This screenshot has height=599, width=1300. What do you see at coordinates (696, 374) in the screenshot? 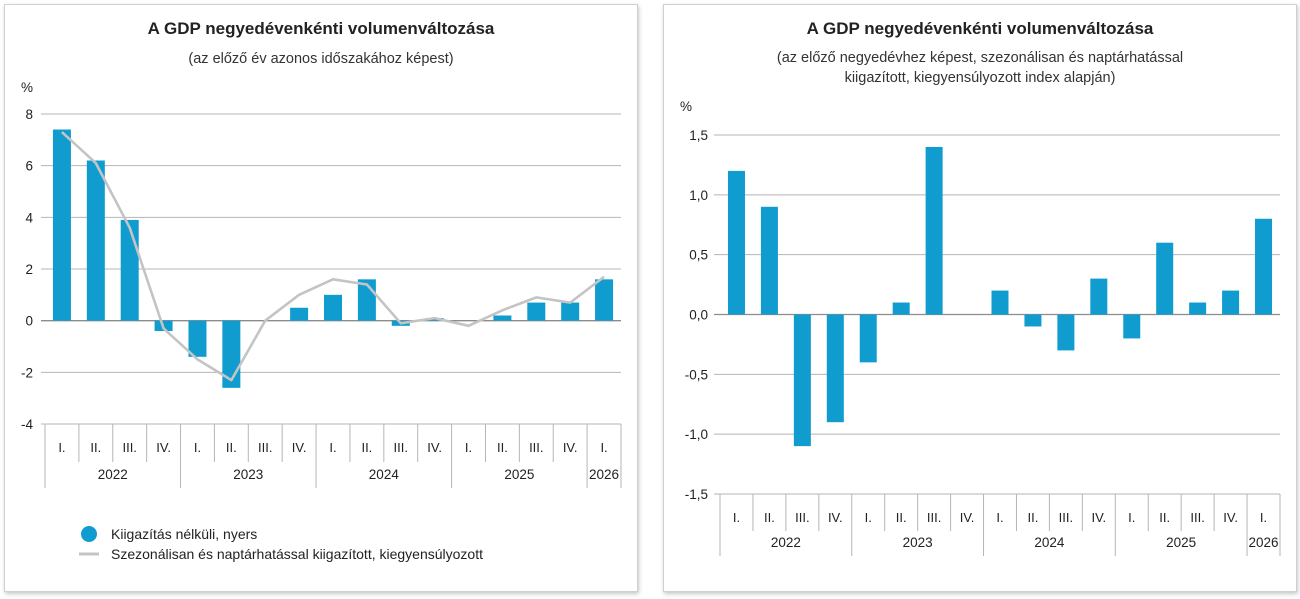
I see `y-tick-label: -0,5` at bounding box center [696, 374].